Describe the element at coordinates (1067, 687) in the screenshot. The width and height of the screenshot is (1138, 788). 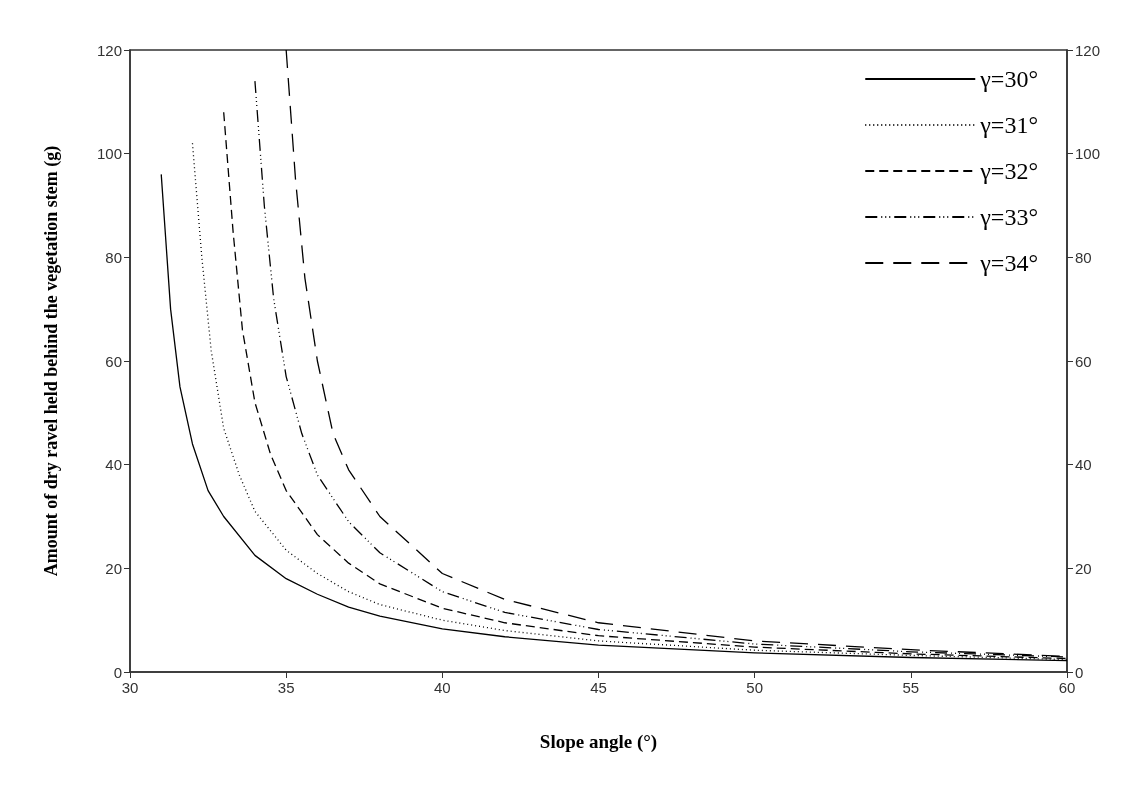
I see `x-tick-label: 60` at that location.